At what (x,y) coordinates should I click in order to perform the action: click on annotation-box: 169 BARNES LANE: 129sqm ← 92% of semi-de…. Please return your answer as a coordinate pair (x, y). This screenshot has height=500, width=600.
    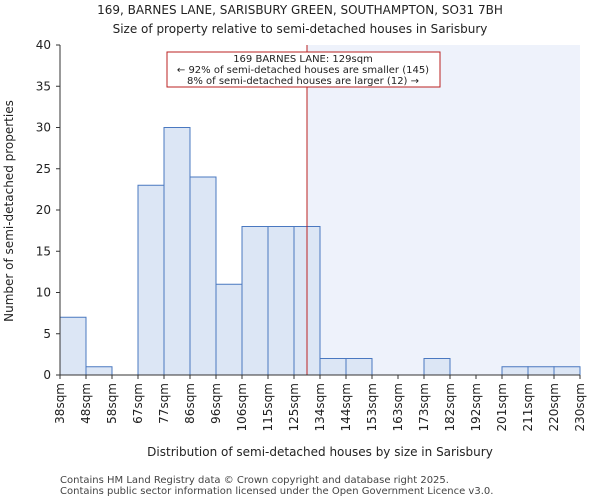
    Looking at the image, I should click on (303, 69).